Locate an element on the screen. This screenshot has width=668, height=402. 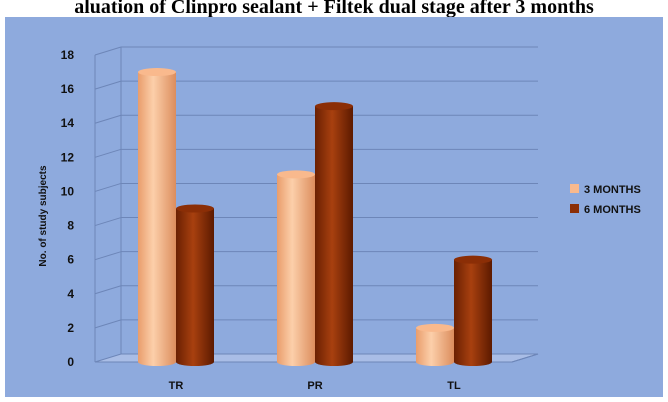
bar-TR-3-months is located at coordinates (157, 217).